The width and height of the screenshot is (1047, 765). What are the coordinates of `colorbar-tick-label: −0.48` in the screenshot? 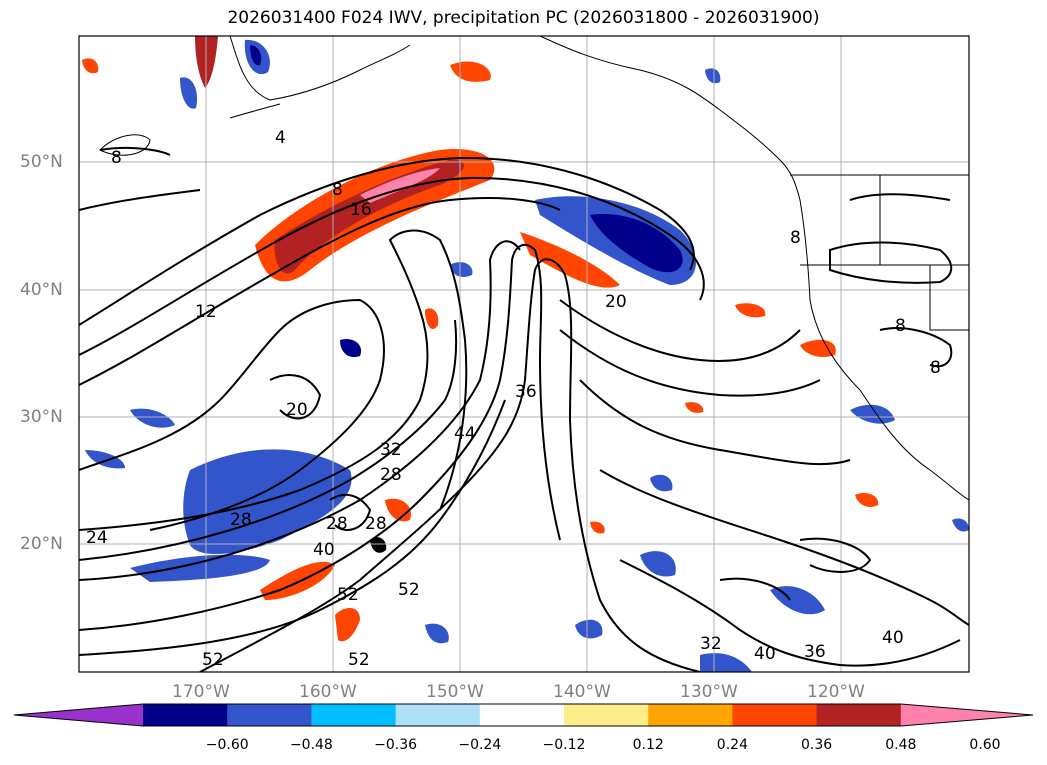 It's located at (311, 745).